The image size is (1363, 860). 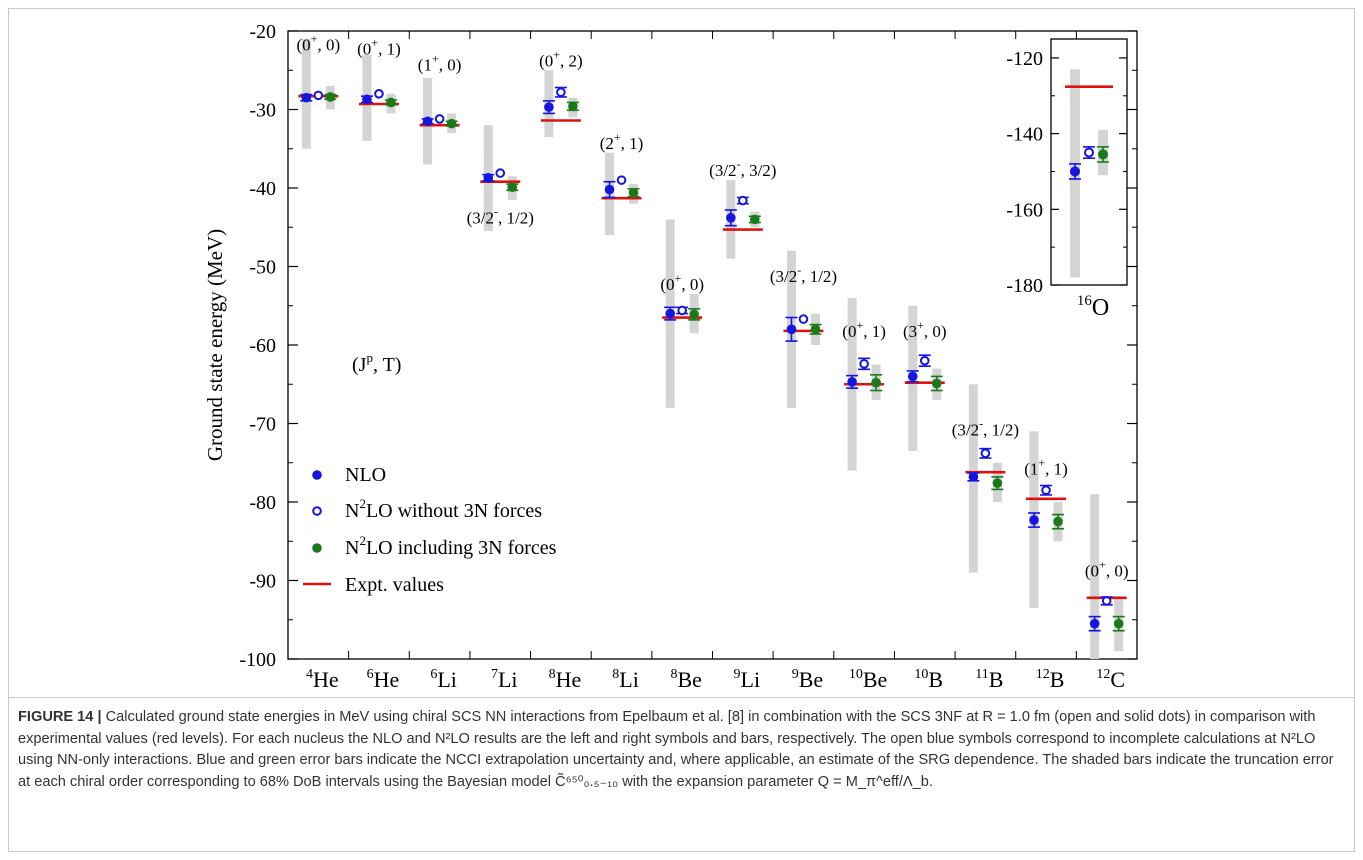 I want to click on inset-y-tick-label: -120, so click(x=1024, y=59).